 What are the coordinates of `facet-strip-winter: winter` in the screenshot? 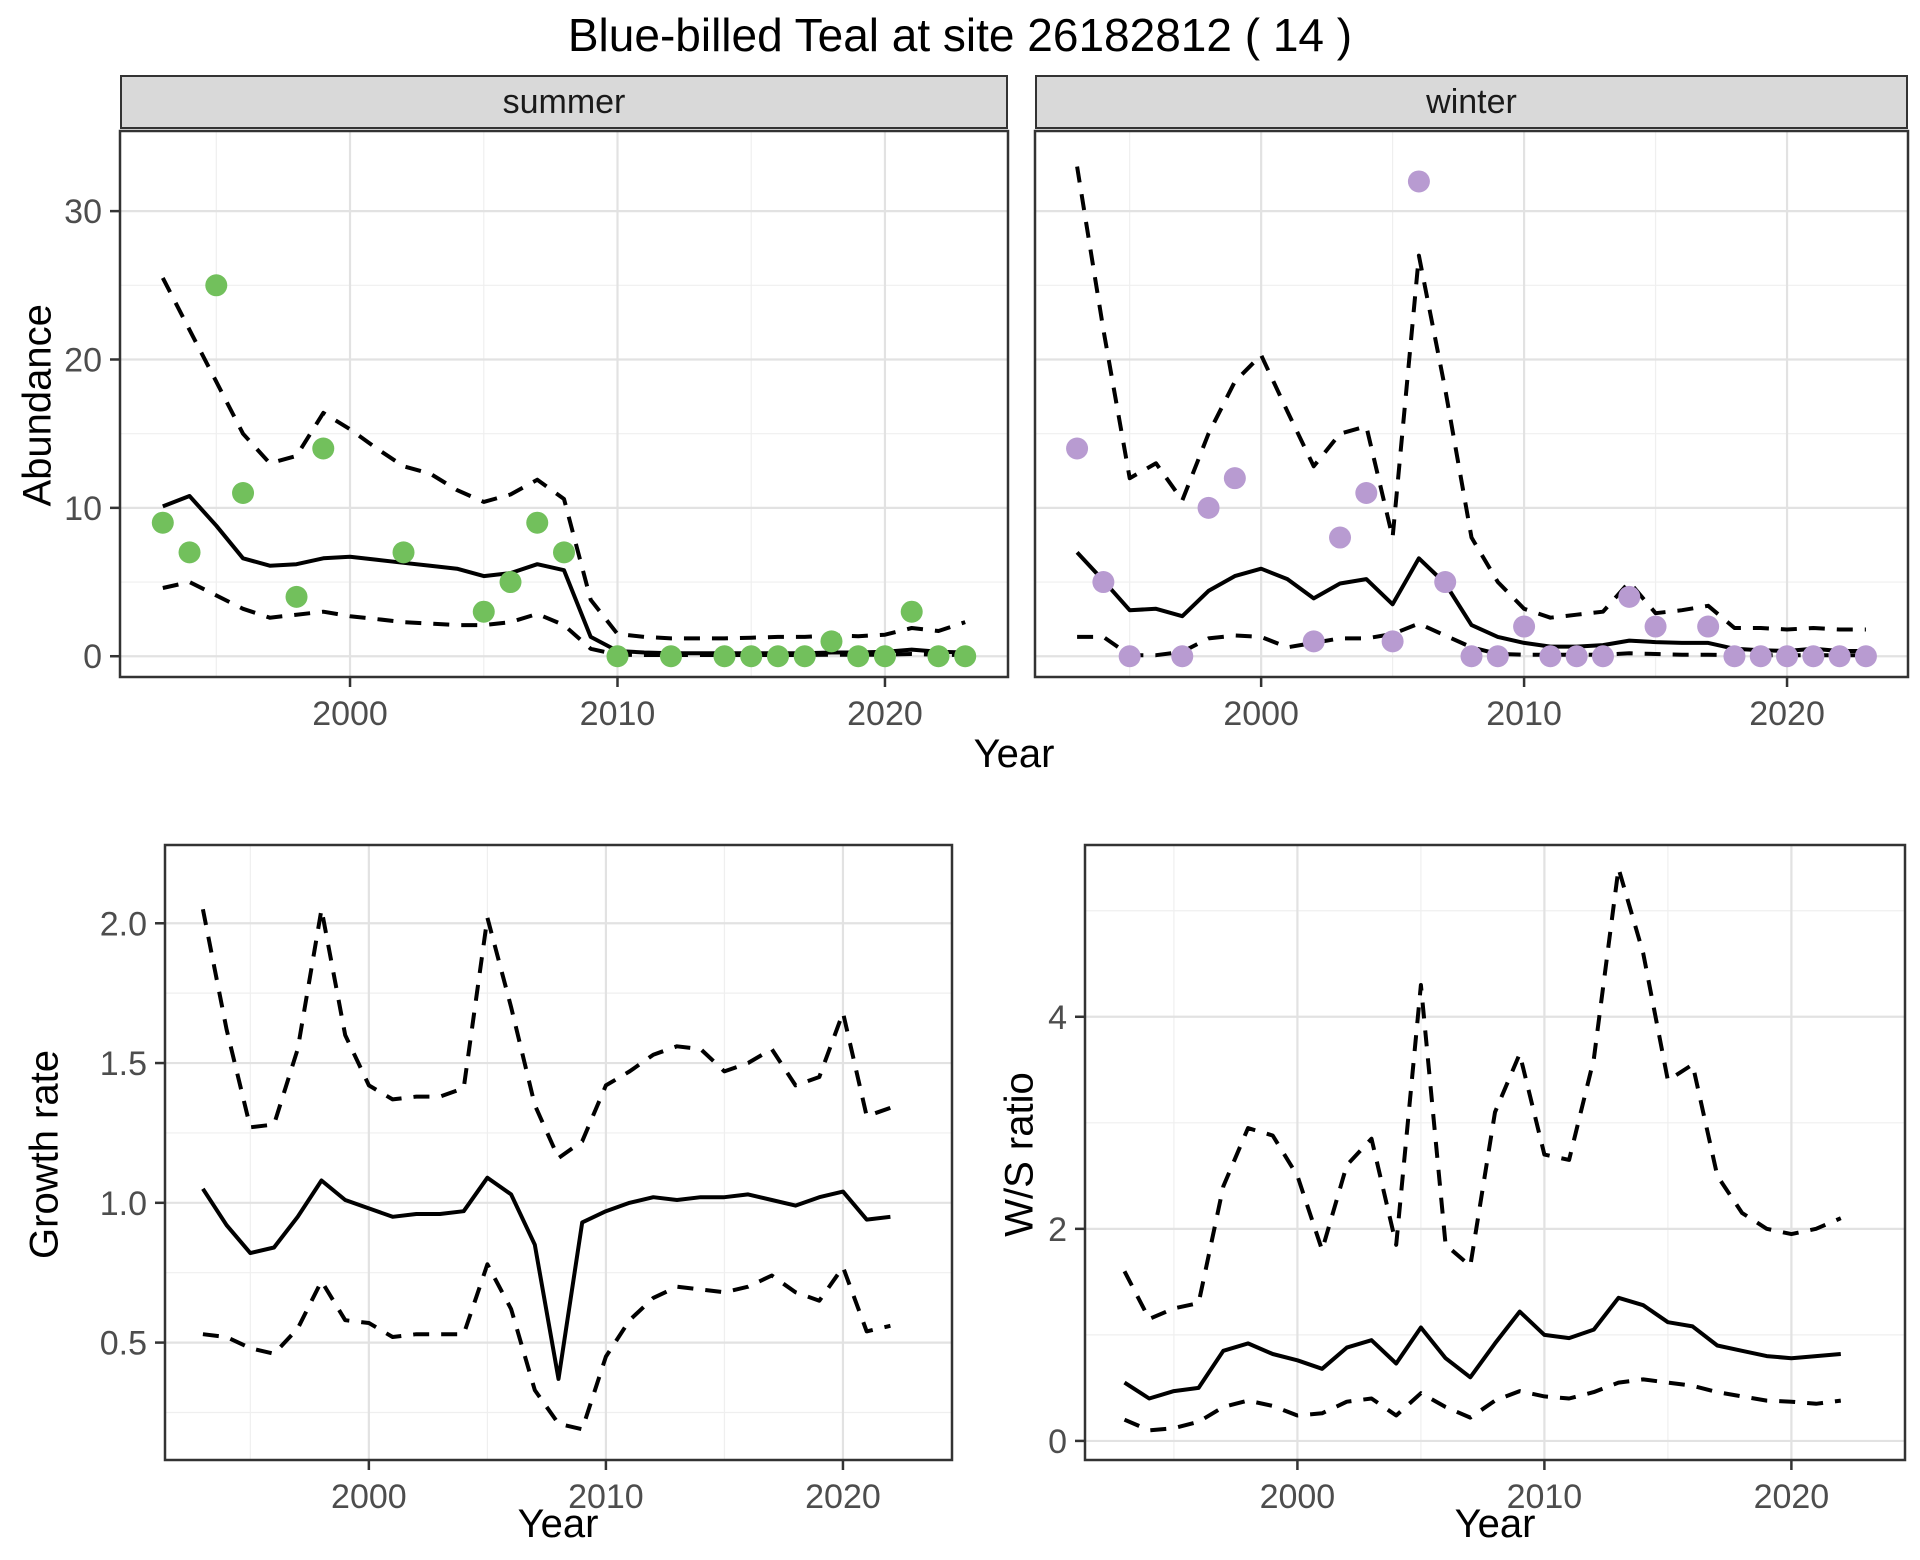 It's located at (1471, 102).